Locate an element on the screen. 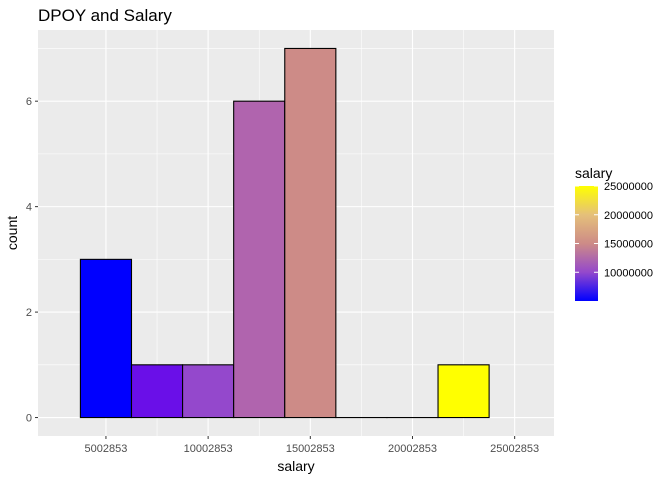  legend: salary 10000000 15000000 20000000 25000000 is located at coordinates (614, 233).